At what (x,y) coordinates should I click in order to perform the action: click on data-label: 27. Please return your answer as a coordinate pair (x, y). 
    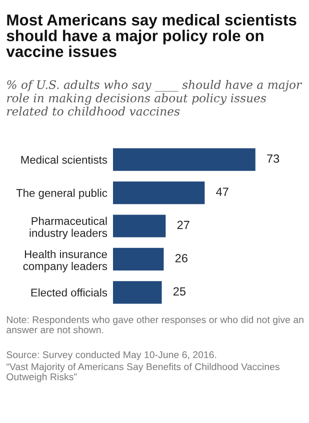
    Looking at the image, I should click on (183, 225).